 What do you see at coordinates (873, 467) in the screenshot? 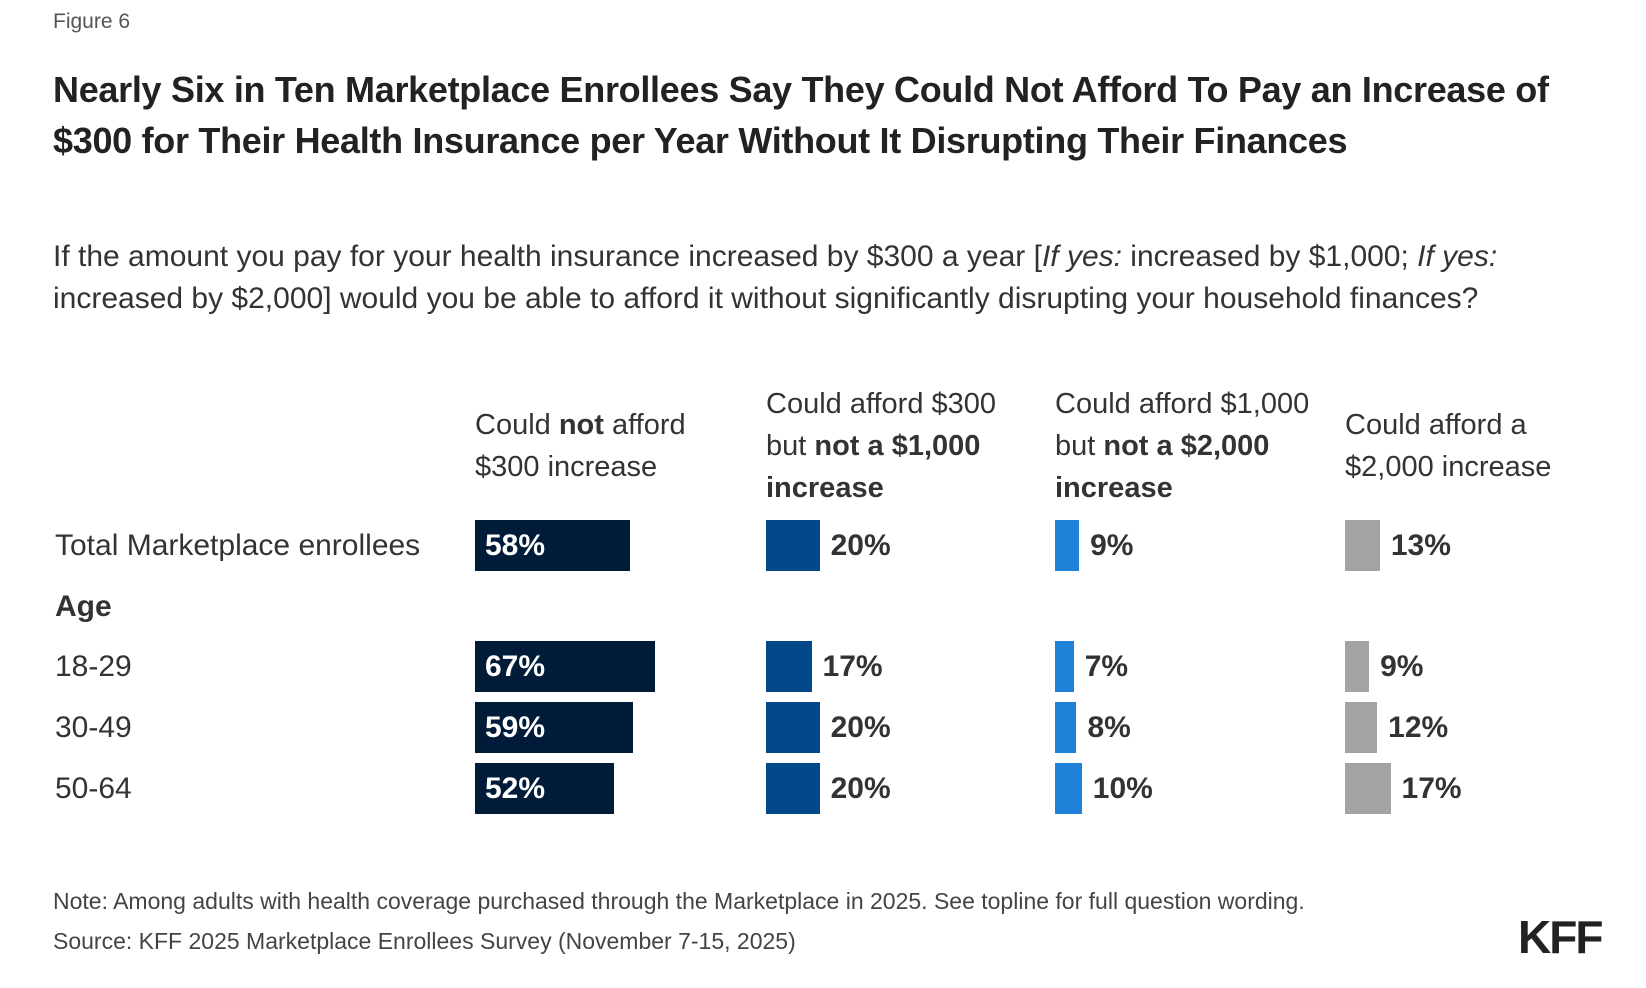
I see `column-header-part: not a $1,000 increase` at bounding box center [873, 467].